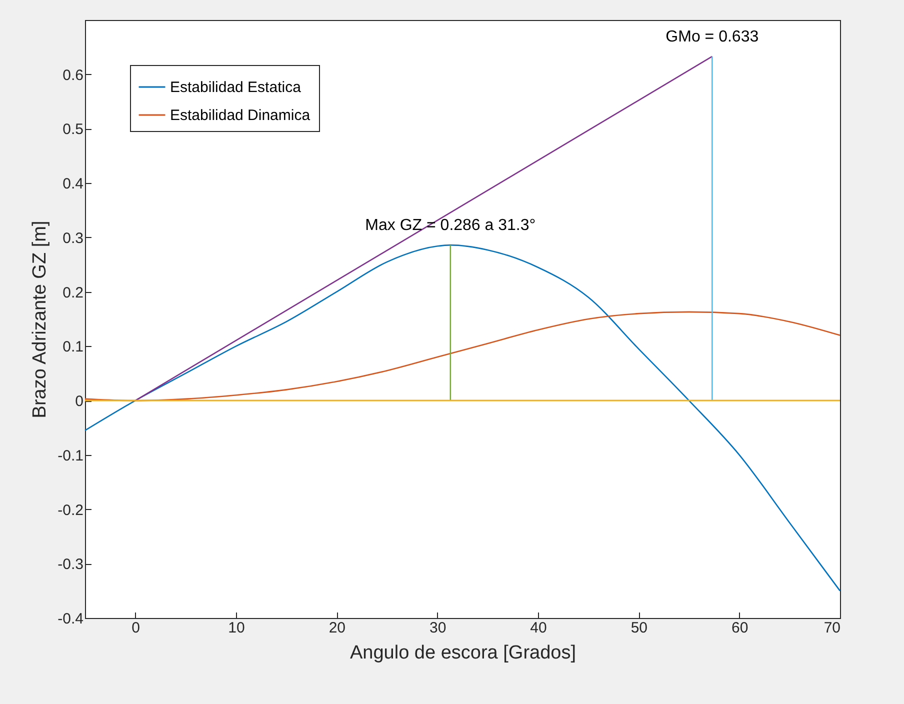 The height and width of the screenshot is (704, 904). Describe the element at coordinates (538, 628) in the screenshot. I see `x-tick-label: 40` at that location.